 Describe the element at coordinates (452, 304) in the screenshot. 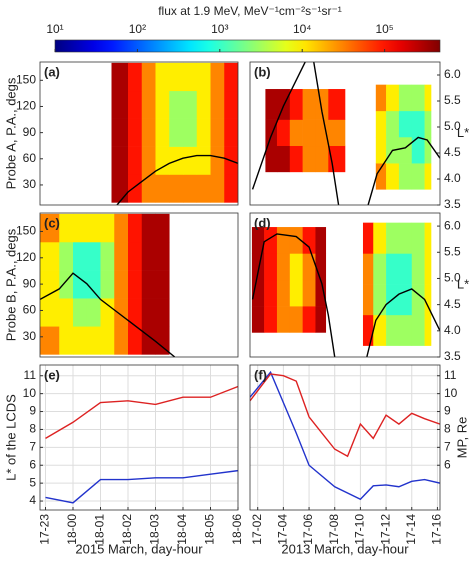

I see `y2-tick-label: 4.5` at that location.